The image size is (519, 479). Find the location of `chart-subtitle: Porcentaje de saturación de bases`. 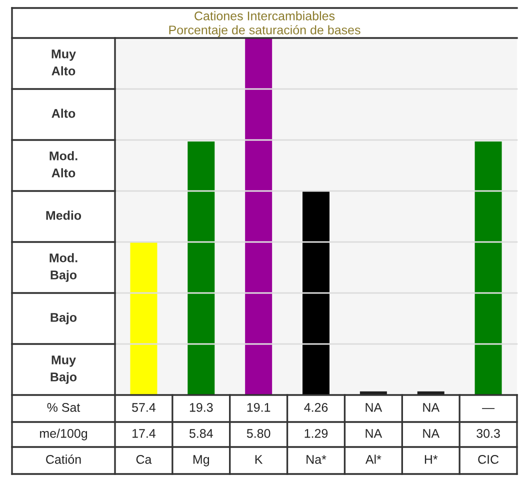

chart-subtitle: Porcentaje de saturación de bases is located at coordinates (264, 31).